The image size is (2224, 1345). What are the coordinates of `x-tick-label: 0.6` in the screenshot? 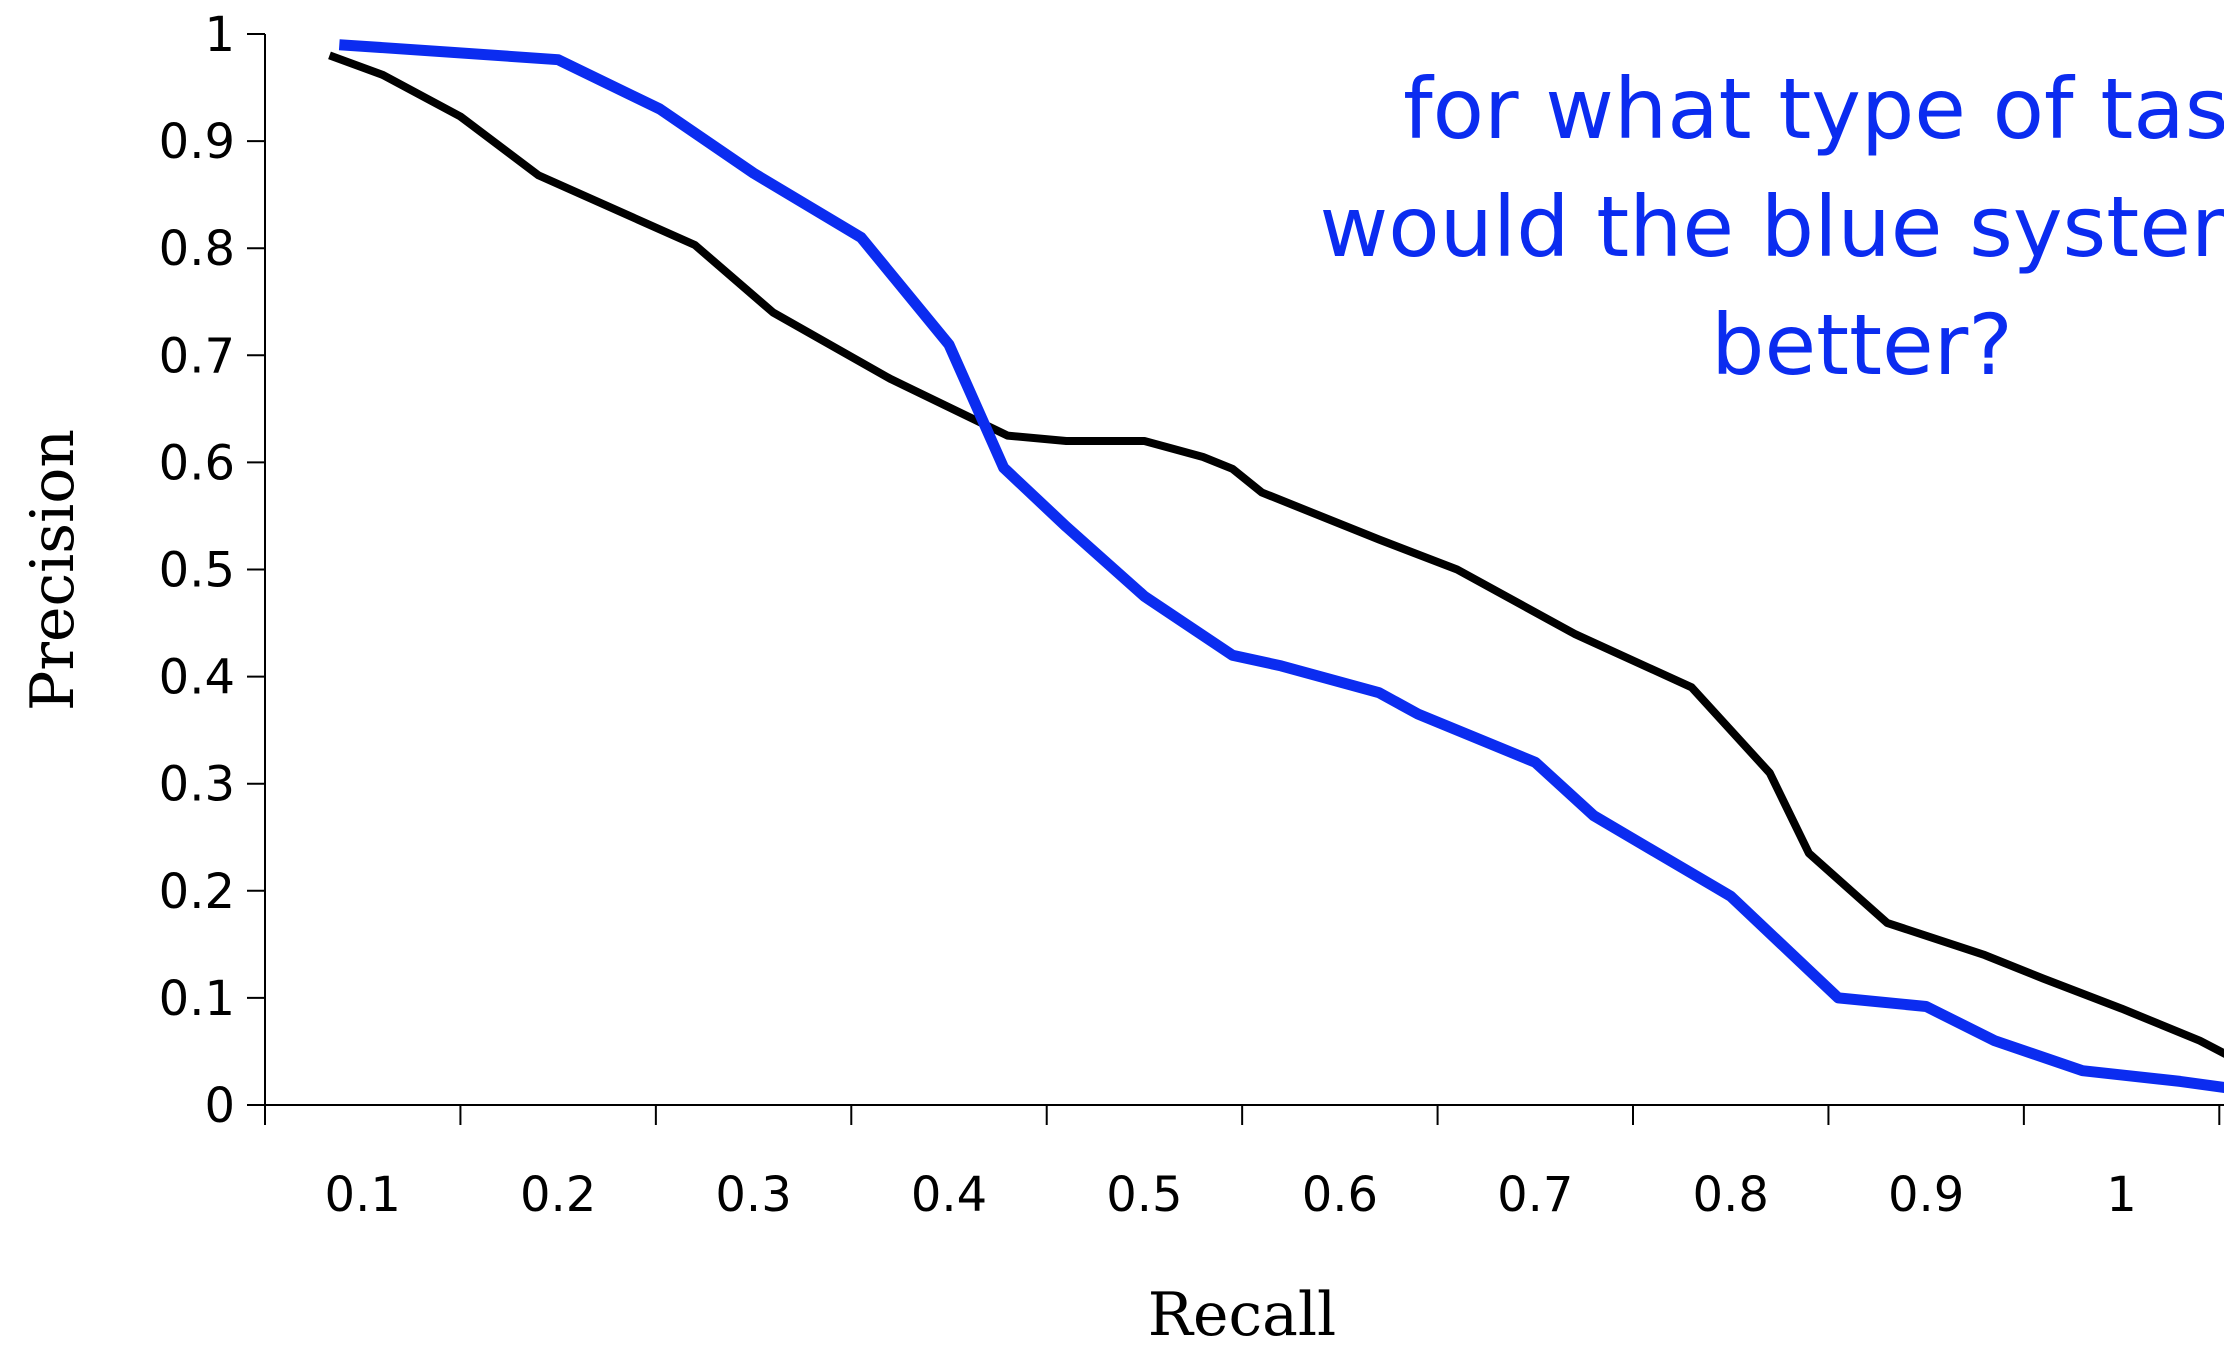 It's located at (1340, 1195).